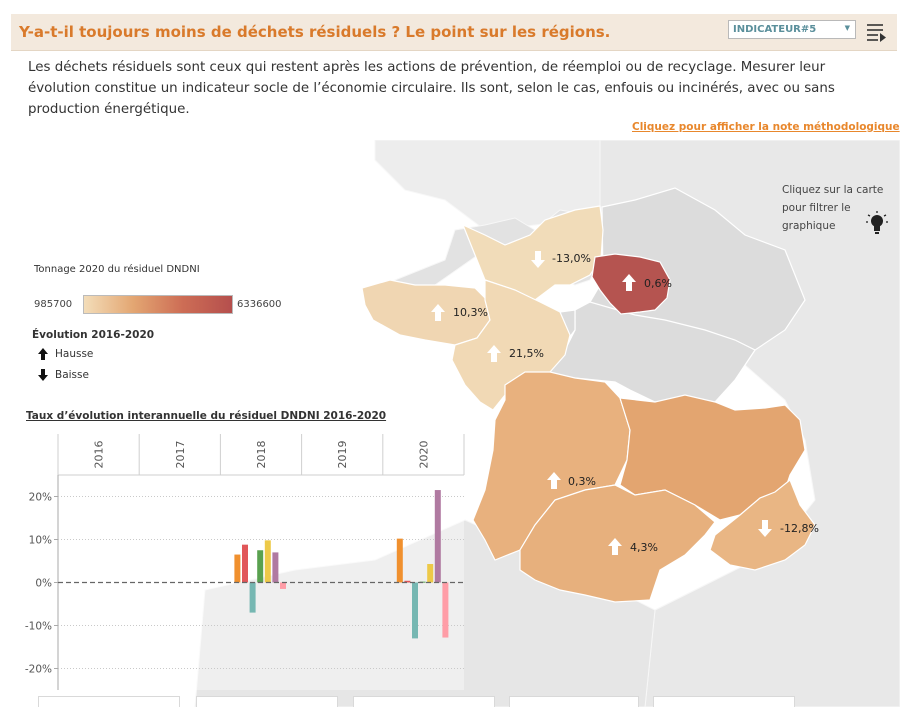 This screenshot has width=907, height=707. I want to click on chart-category-label: 2019, so click(342, 455).